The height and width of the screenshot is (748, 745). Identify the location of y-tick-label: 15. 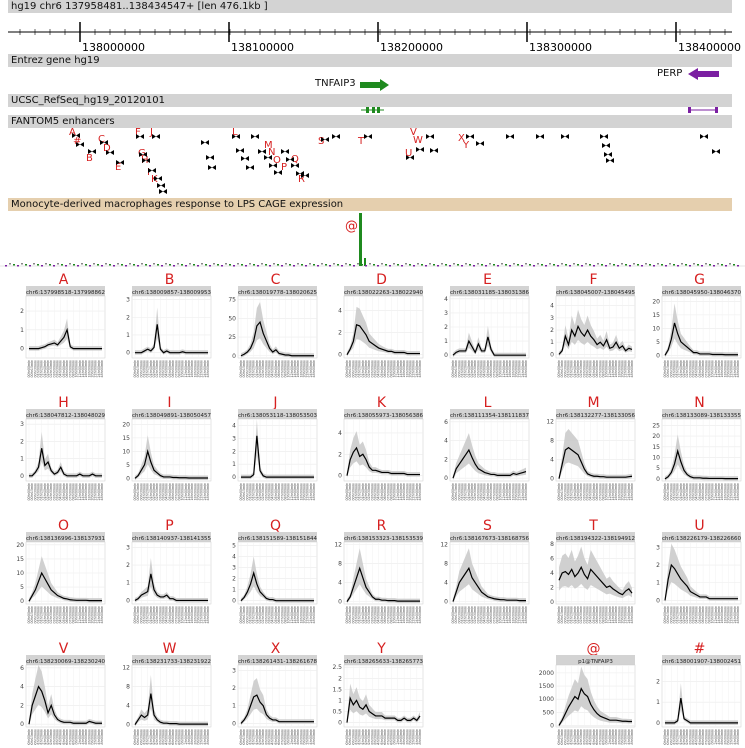
(656, 315).